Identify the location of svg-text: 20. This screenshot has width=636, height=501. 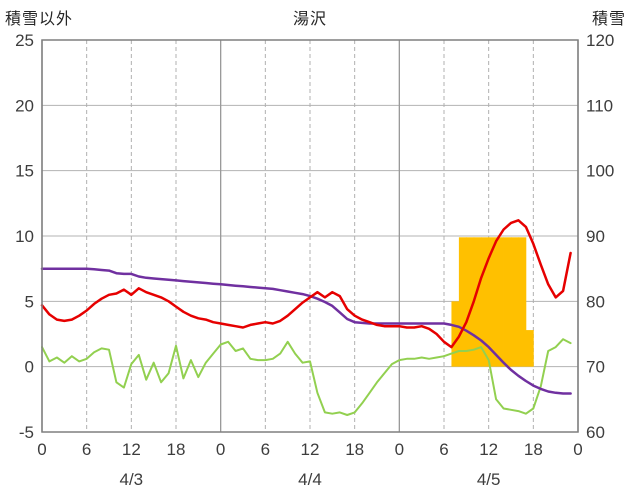
(24, 105).